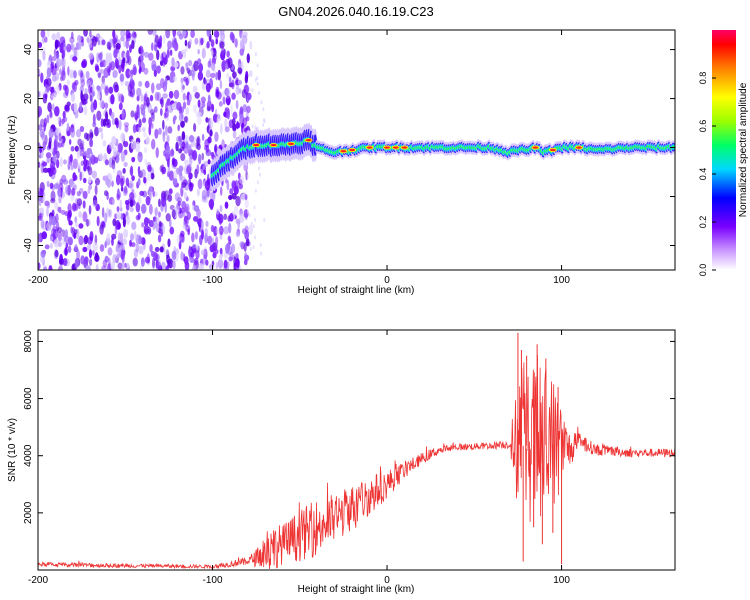 The image size is (750, 600). What do you see at coordinates (152, 150) in the screenshot?
I see `noise-speckle-layer` at bounding box center [152, 150].